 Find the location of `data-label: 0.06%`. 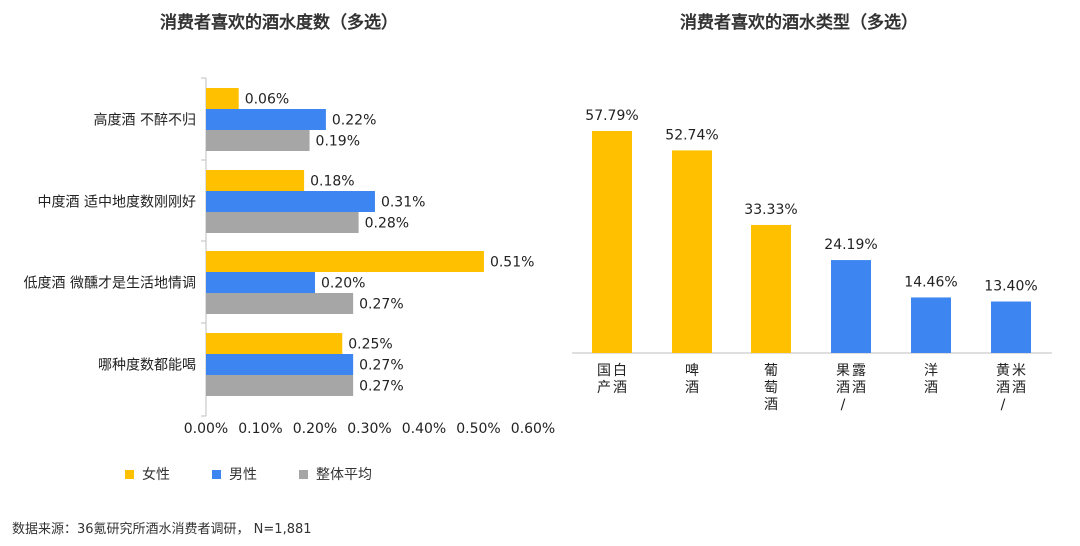

data-label: 0.06% is located at coordinates (267, 100).